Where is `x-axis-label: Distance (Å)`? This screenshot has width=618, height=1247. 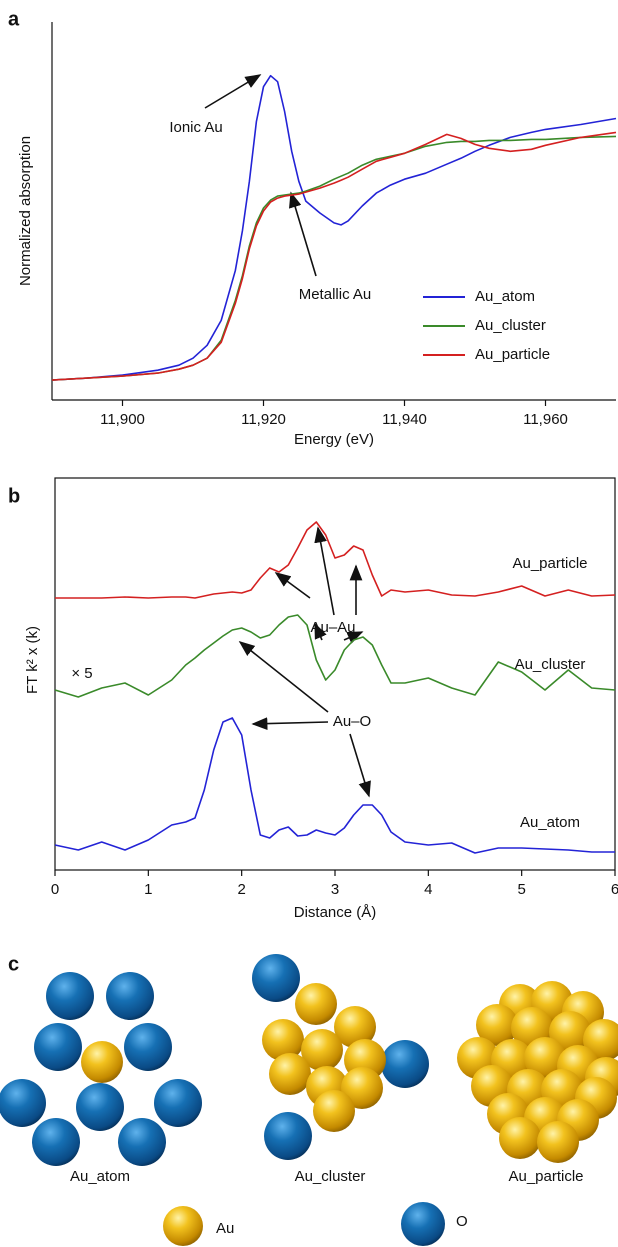
x-axis-label: Distance (Å) is located at coordinates (335, 912).